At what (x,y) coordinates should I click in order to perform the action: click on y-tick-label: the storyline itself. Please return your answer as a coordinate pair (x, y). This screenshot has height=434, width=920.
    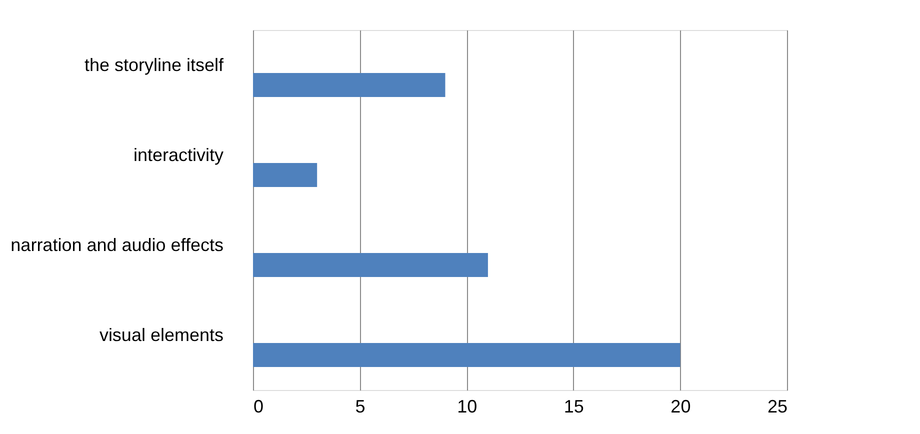
    Looking at the image, I should click on (154, 65).